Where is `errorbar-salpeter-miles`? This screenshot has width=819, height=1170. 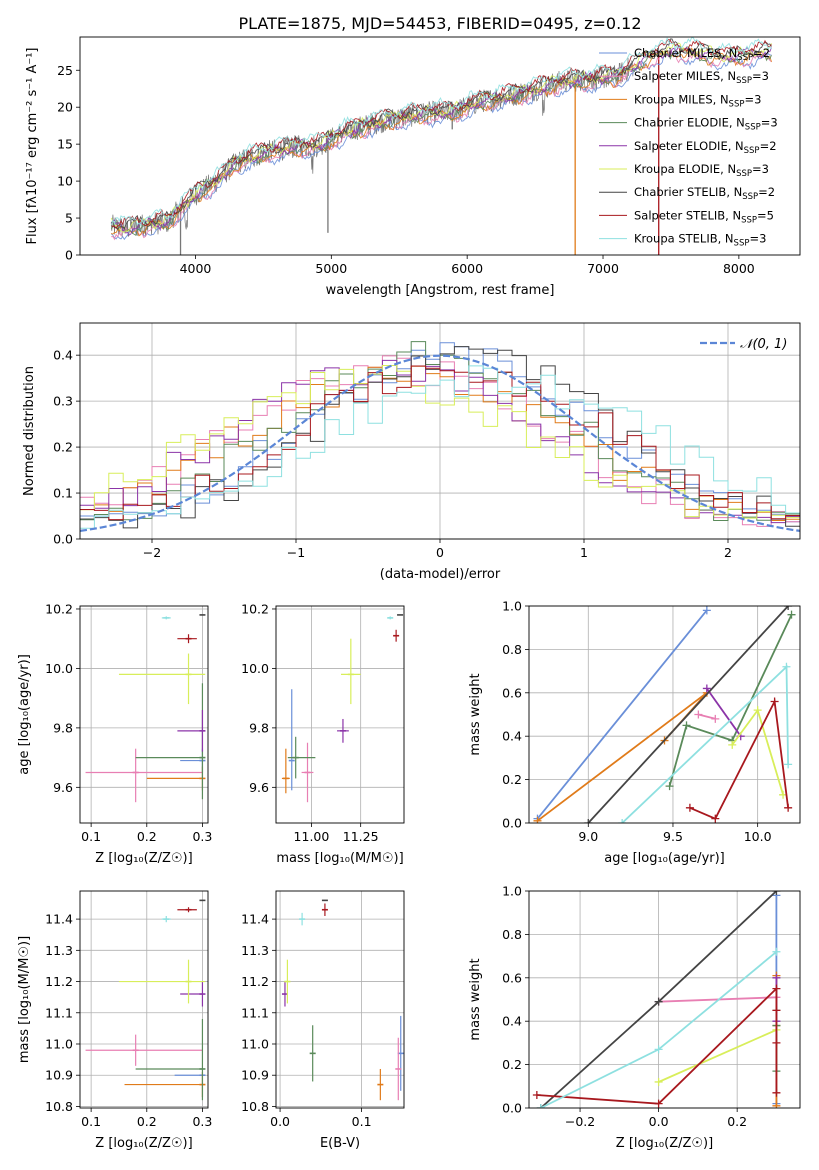 errorbar-salpeter-miles is located at coordinates (398, 1069).